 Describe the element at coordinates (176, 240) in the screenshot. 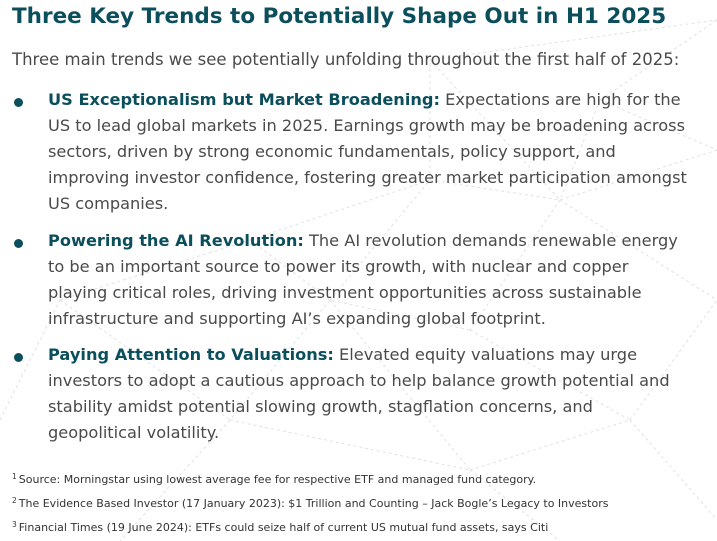

I see `trend-heading: Powering the AI Revolution:` at that location.